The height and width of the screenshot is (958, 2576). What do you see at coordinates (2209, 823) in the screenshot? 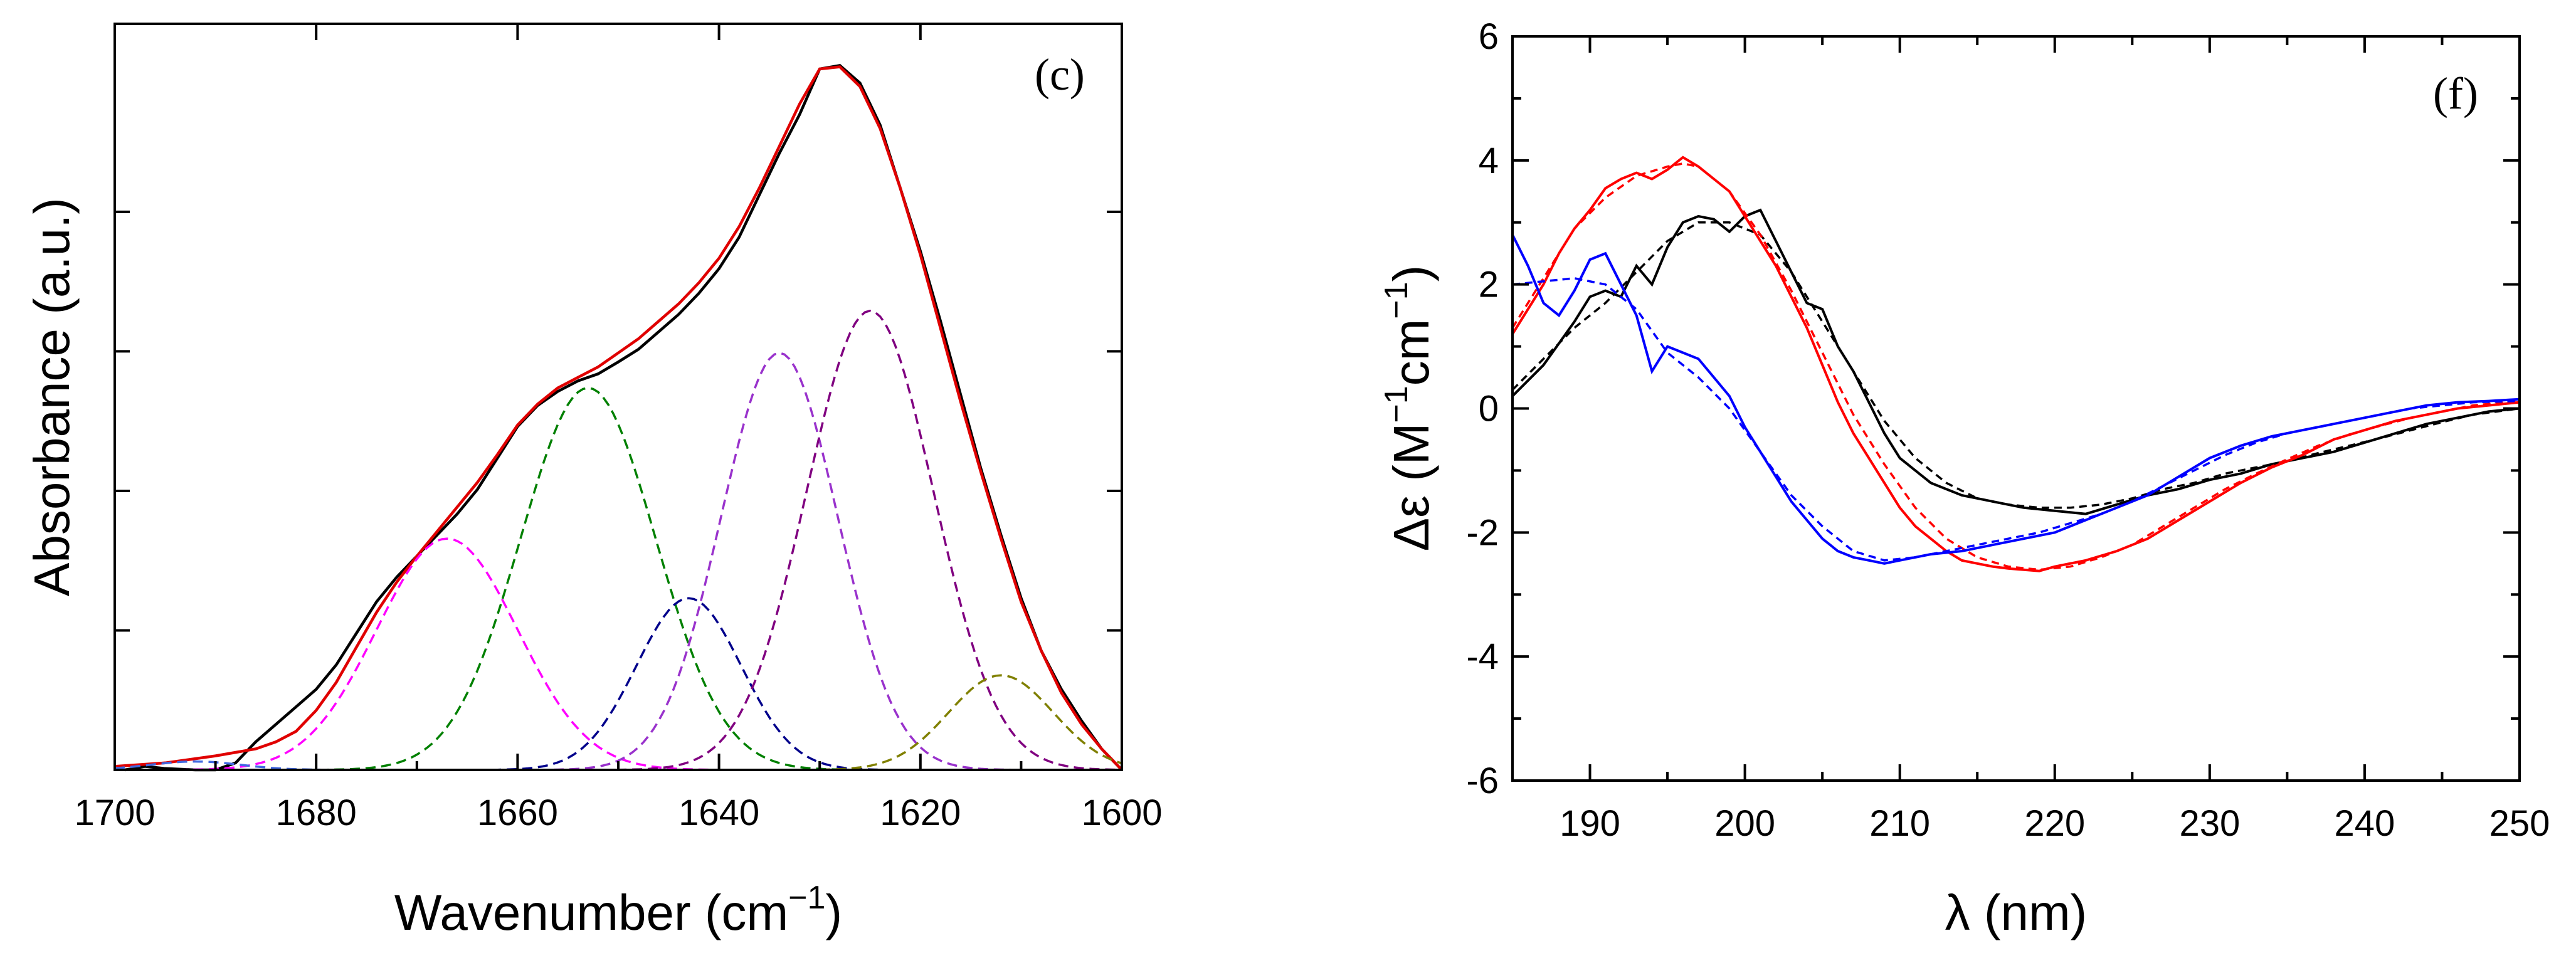
I see `panel-f-x-tick-label: 230` at bounding box center [2209, 823].